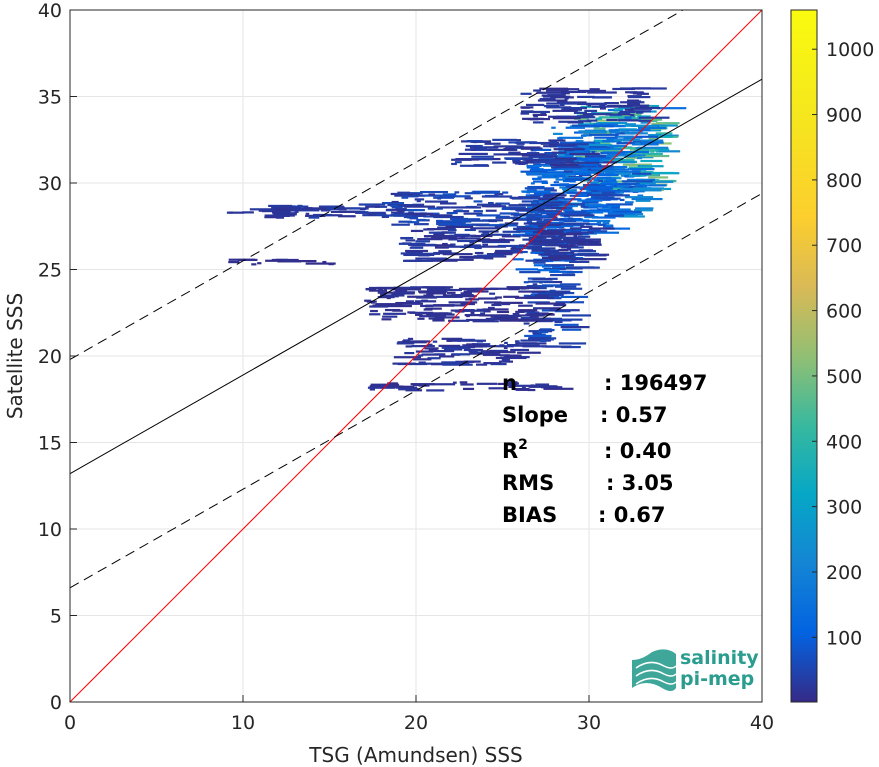 The height and width of the screenshot is (767, 879). What do you see at coordinates (695, 669) in the screenshot?
I see `salinity-pimep-logo: salinity pi-mep` at bounding box center [695, 669].